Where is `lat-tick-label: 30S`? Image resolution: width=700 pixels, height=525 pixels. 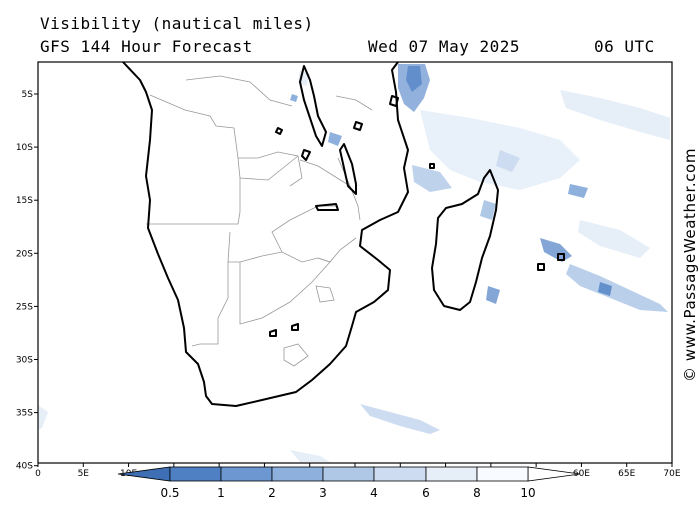
lat-tick-label: 30S is located at coordinates (24, 361).